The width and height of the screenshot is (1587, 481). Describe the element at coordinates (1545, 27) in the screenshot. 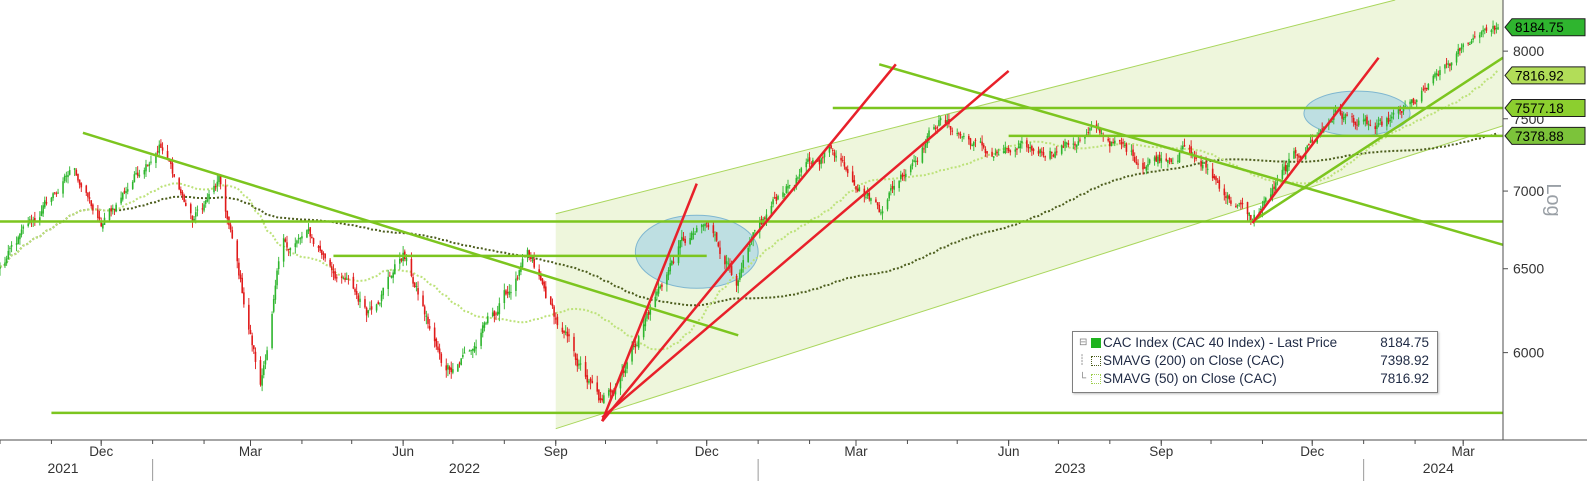

I see `price-tag: 8184.75` at that location.